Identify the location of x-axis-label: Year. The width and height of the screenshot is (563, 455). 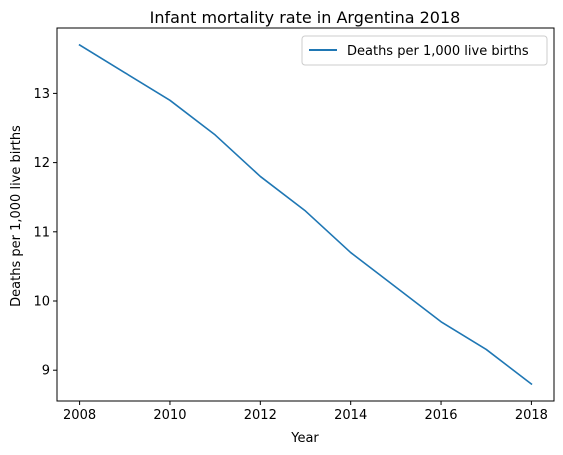
(304, 438).